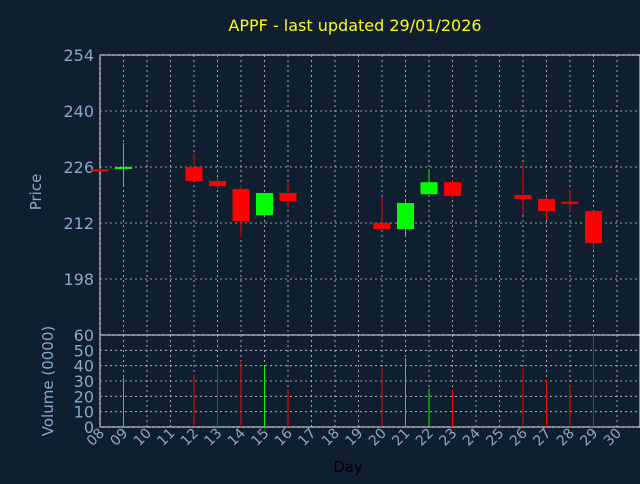  I want to click on volume-tick-label: 0, so click(89, 427).